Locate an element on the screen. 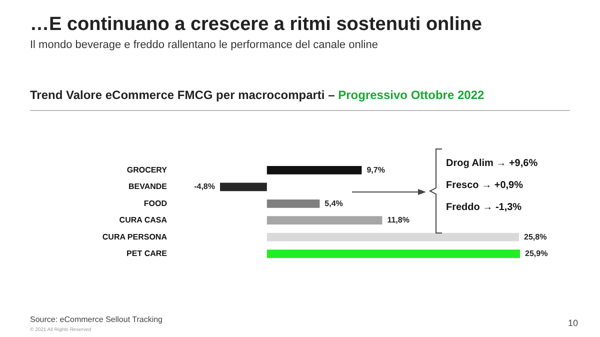 The image size is (600, 337). annotation: Drog Alim → +9,6% is located at coordinates (492, 163).